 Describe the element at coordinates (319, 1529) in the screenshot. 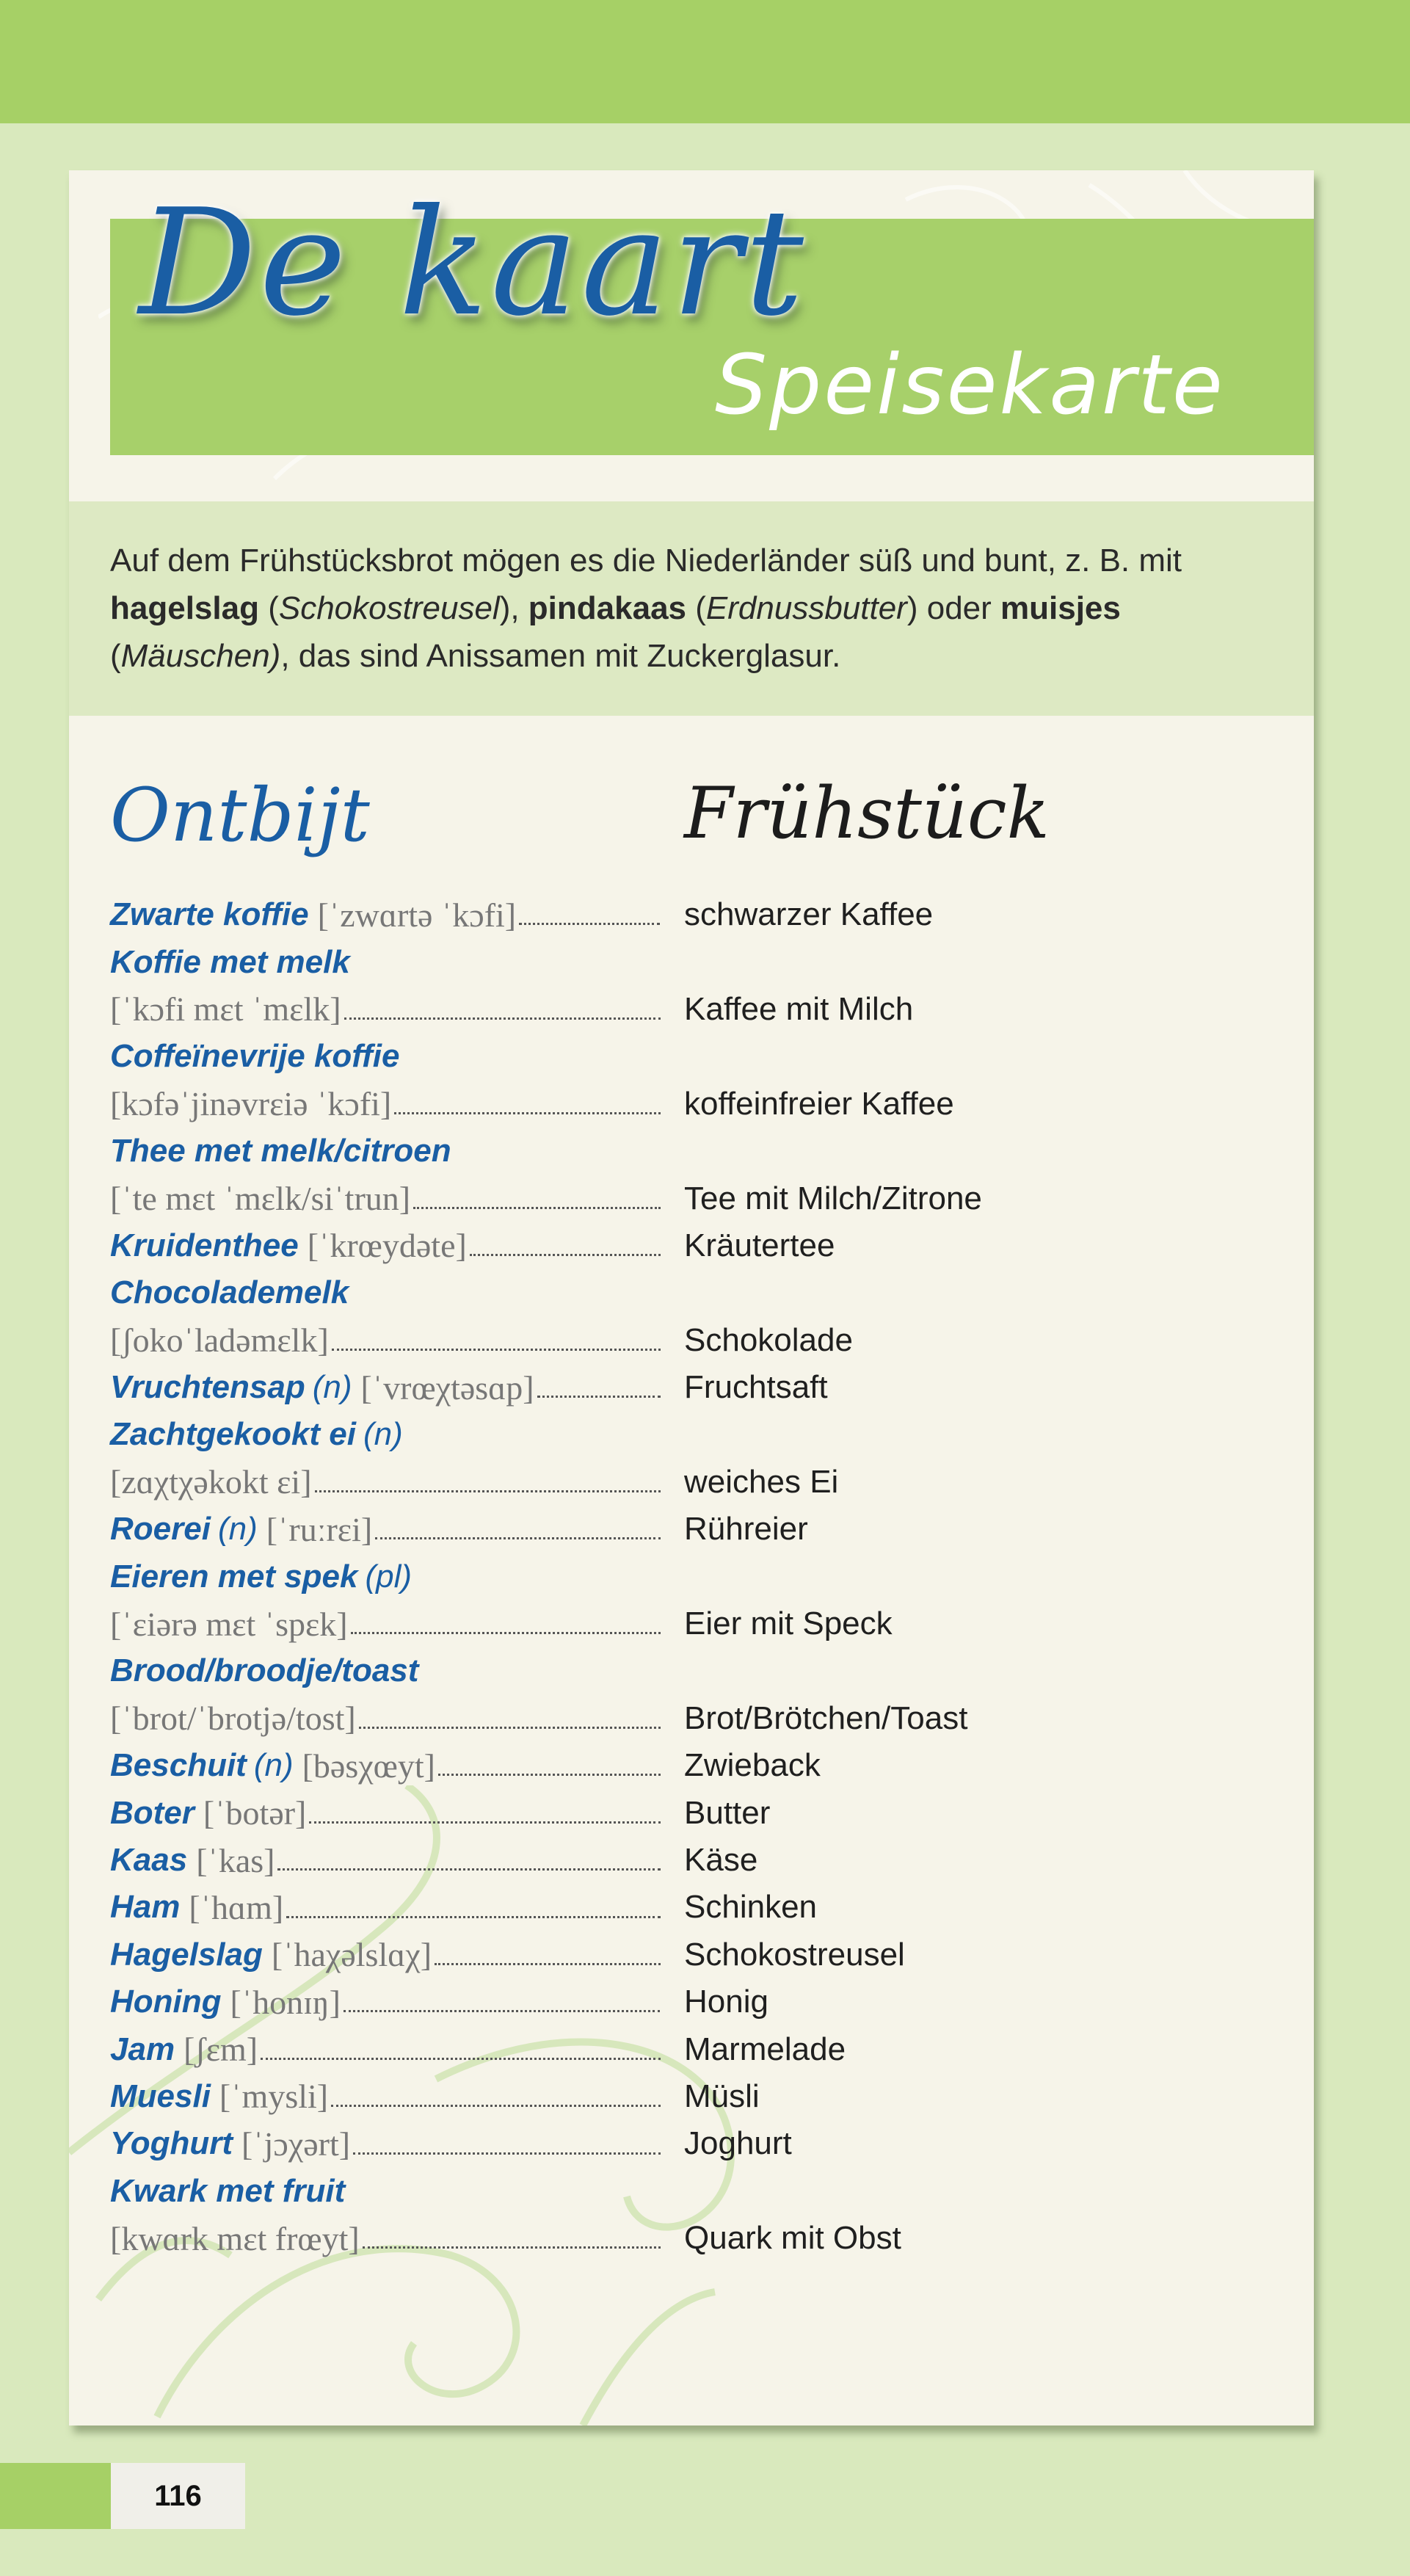

I see `pronunciation: [ˈruːrɛi]` at that location.